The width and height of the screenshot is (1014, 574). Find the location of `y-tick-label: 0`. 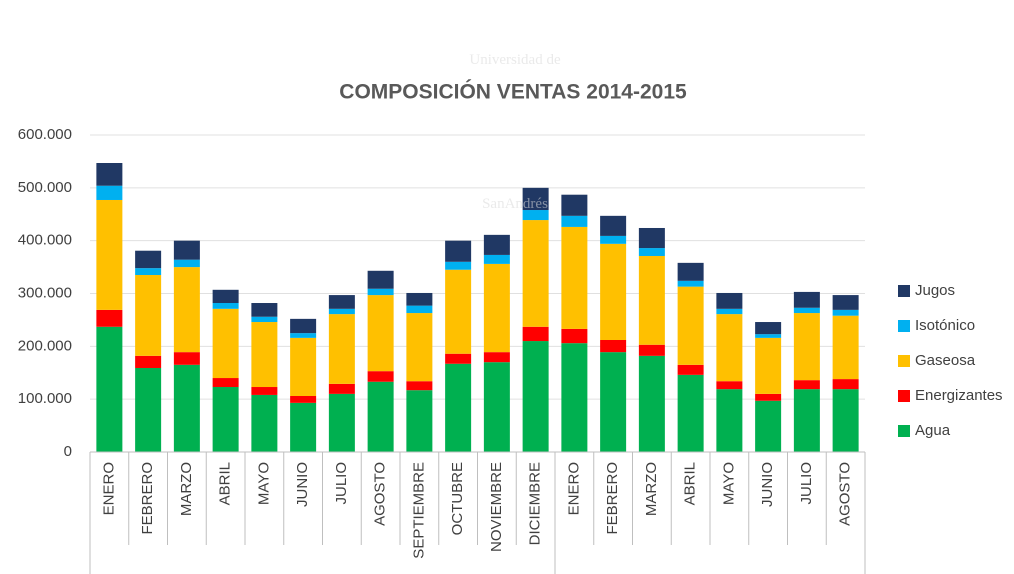

y-tick-label: 0 is located at coordinates (68, 451).